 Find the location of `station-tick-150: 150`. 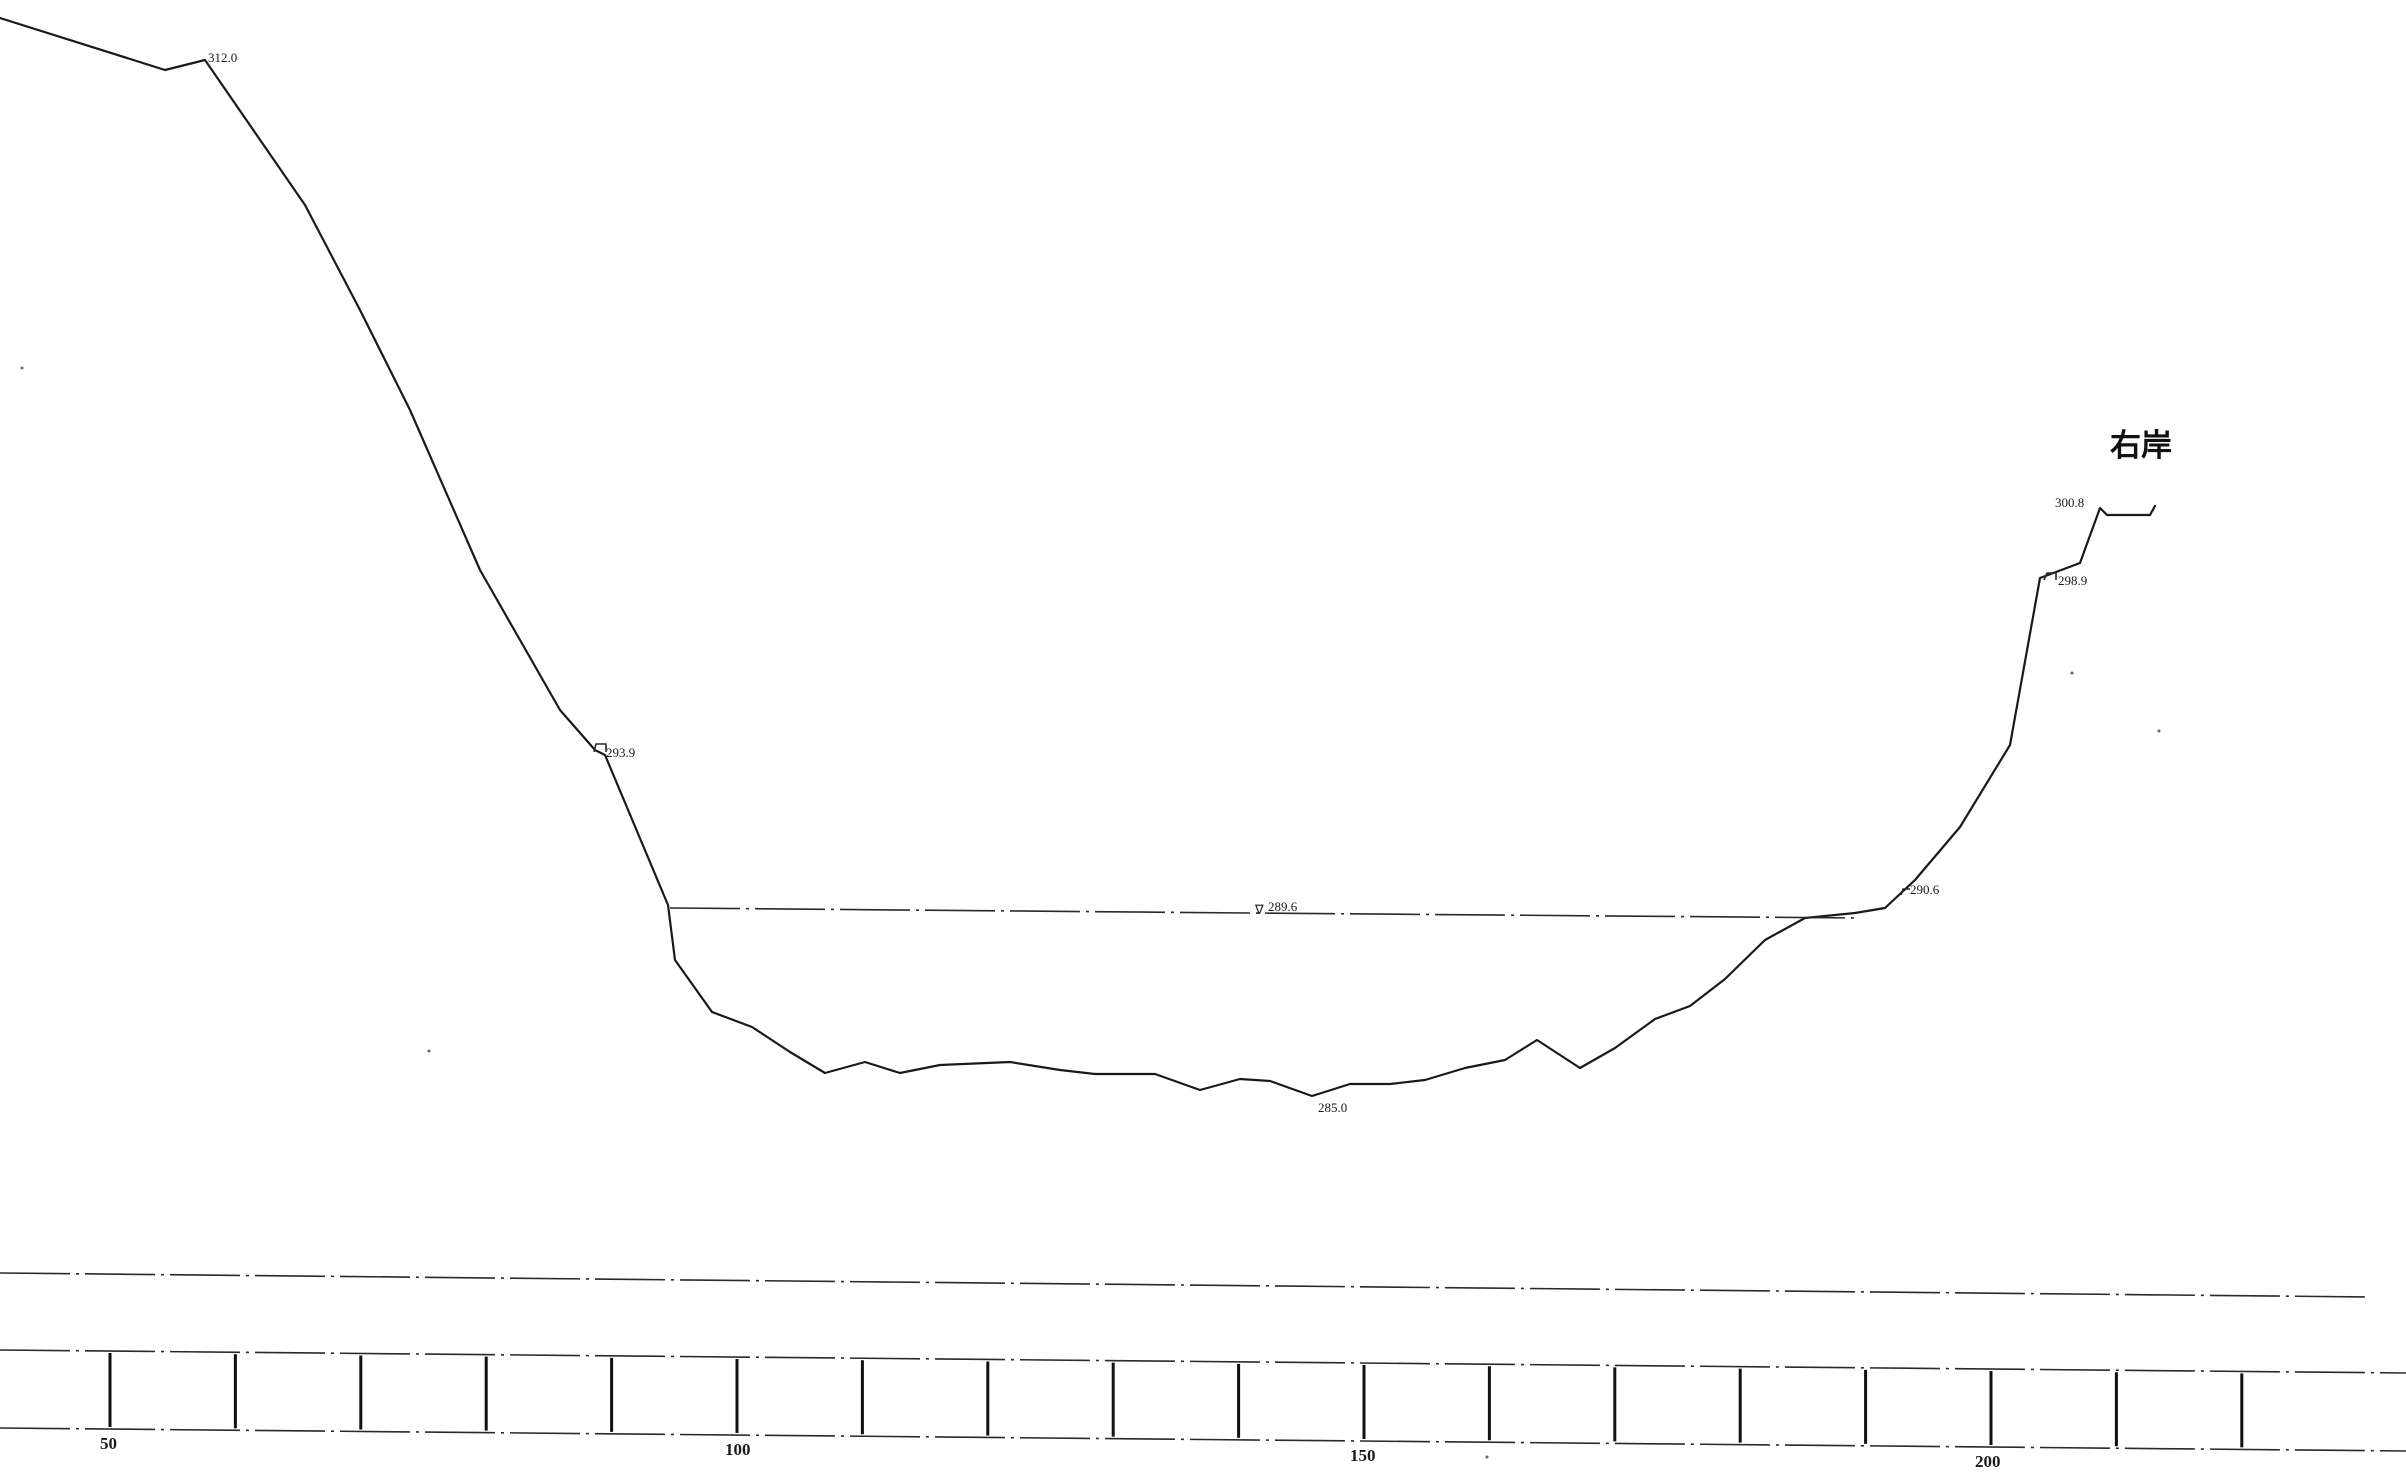

station-tick-150: 150 is located at coordinates (1363, 1455).